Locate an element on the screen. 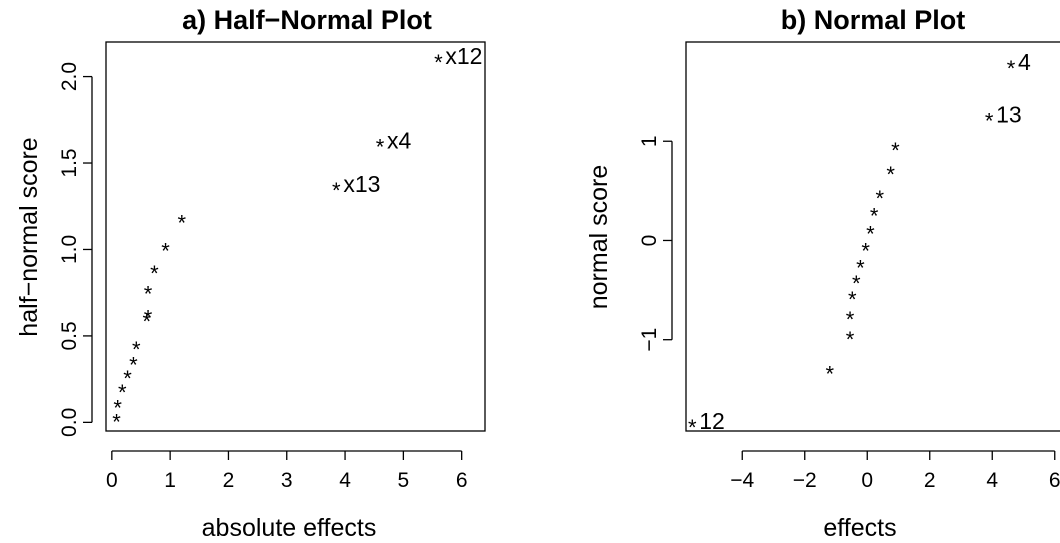 This screenshot has height=543, width=1060. chart-title: b) Normal Plot is located at coordinates (873, 20).